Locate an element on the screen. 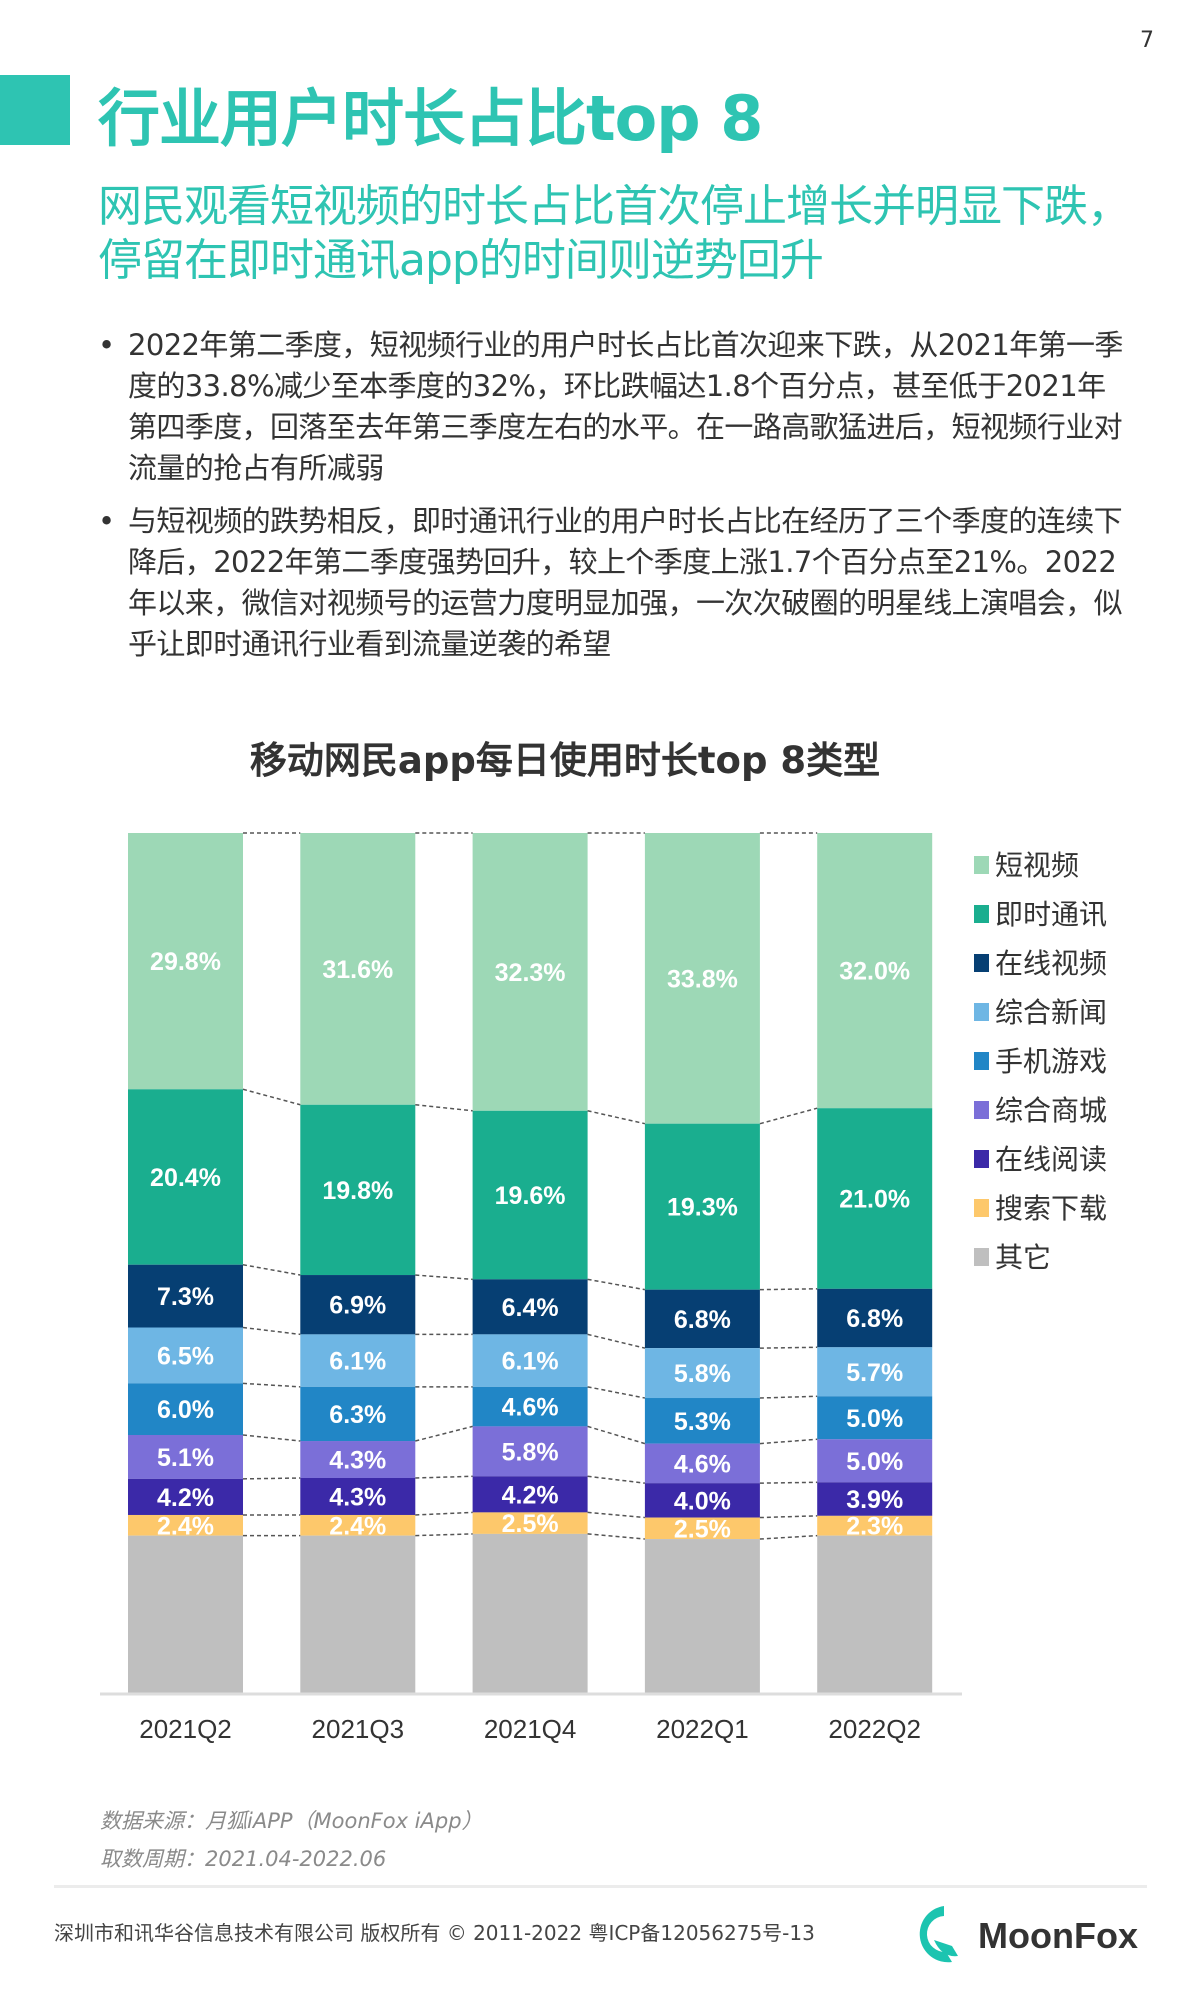 This screenshot has width=1200, height=2001. data-label: 2.3% is located at coordinates (874, 1527).